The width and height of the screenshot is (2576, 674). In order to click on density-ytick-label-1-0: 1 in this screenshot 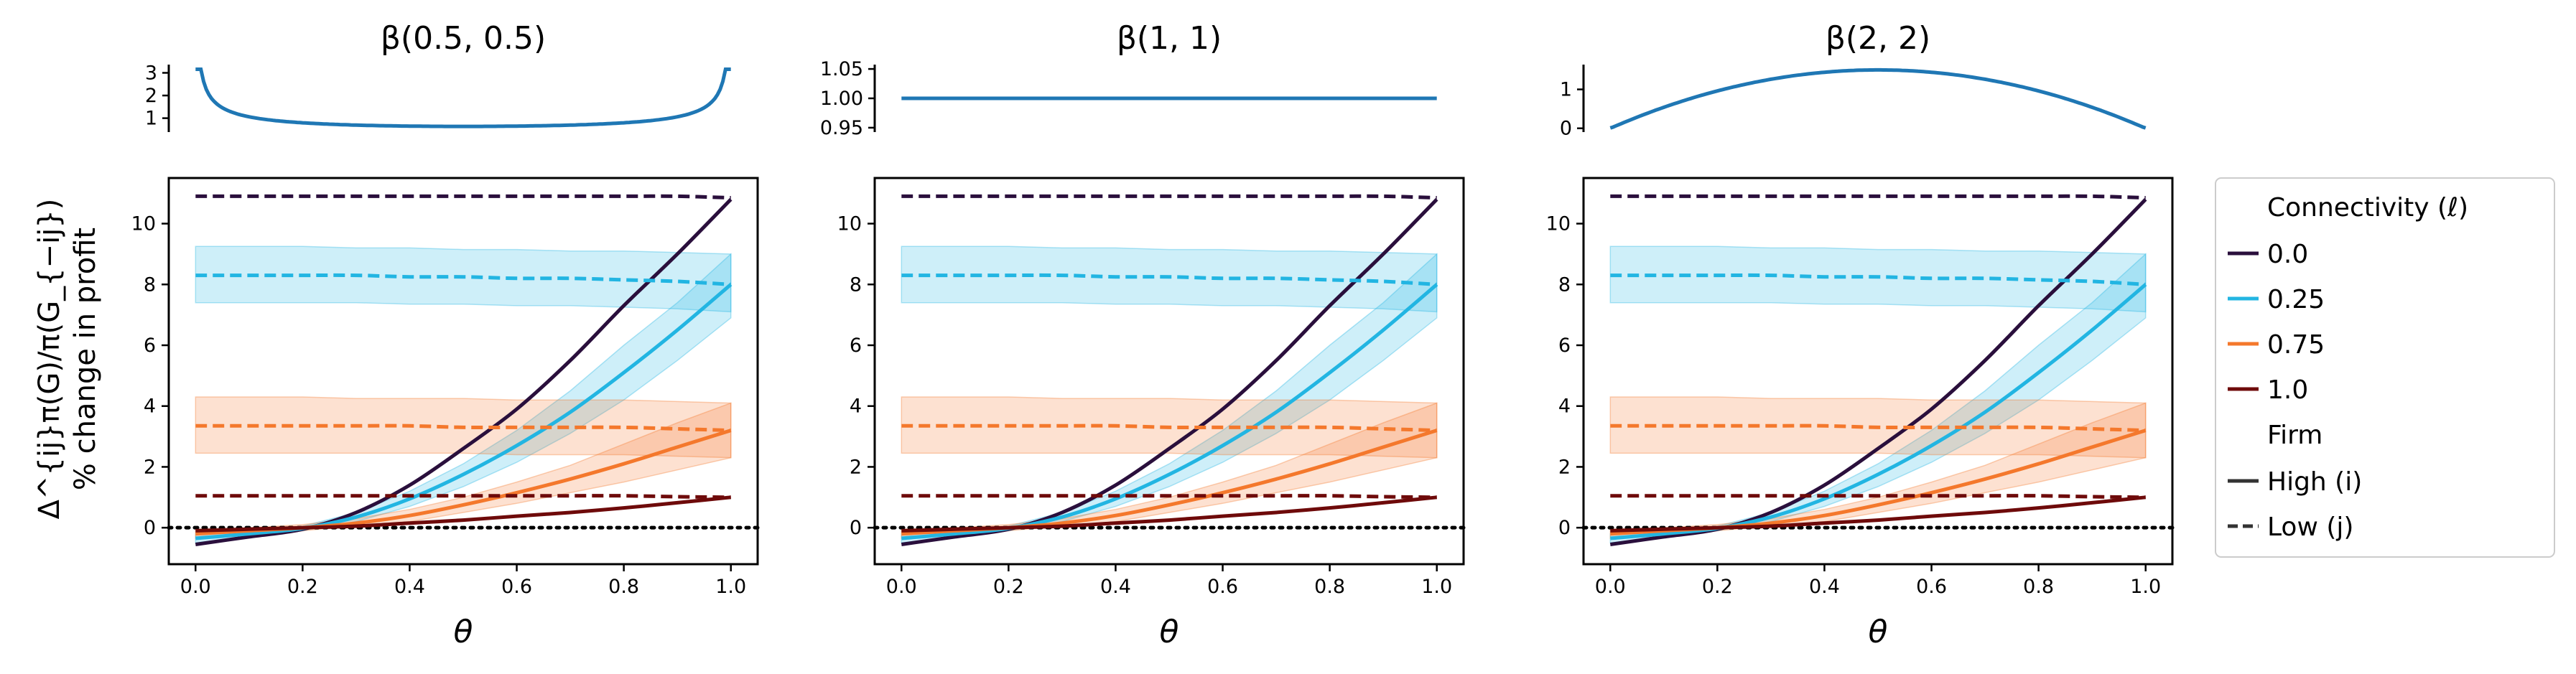, I will do `click(151, 119)`.